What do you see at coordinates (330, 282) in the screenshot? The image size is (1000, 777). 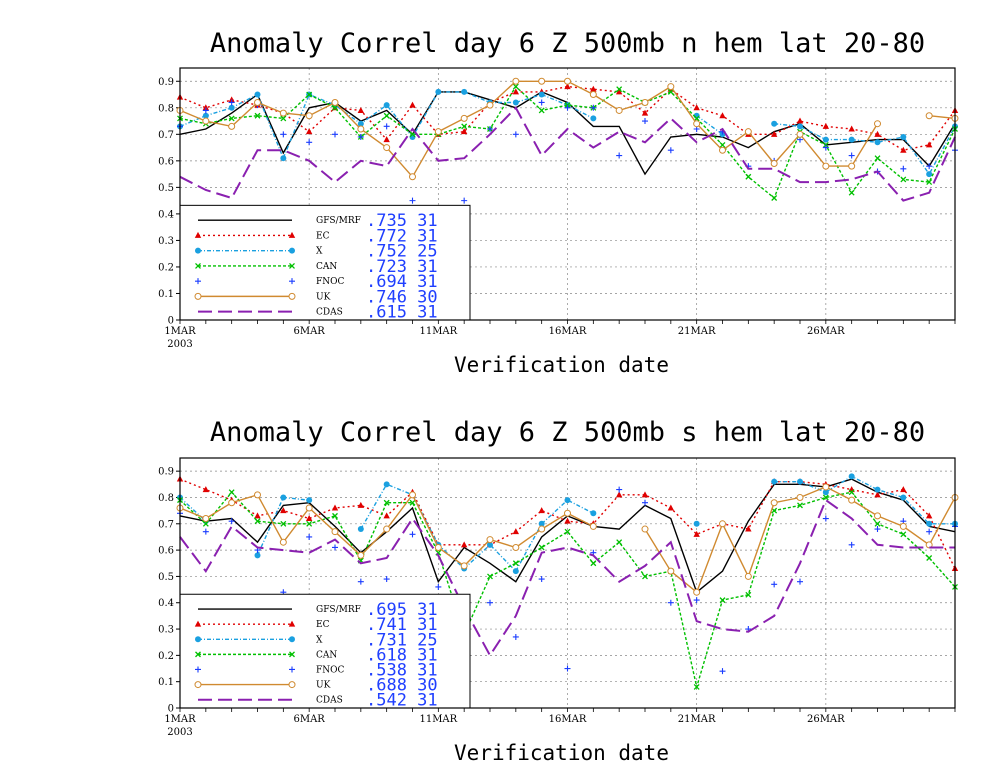 I see `legend-name: FNOC` at bounding box center [330, 282].